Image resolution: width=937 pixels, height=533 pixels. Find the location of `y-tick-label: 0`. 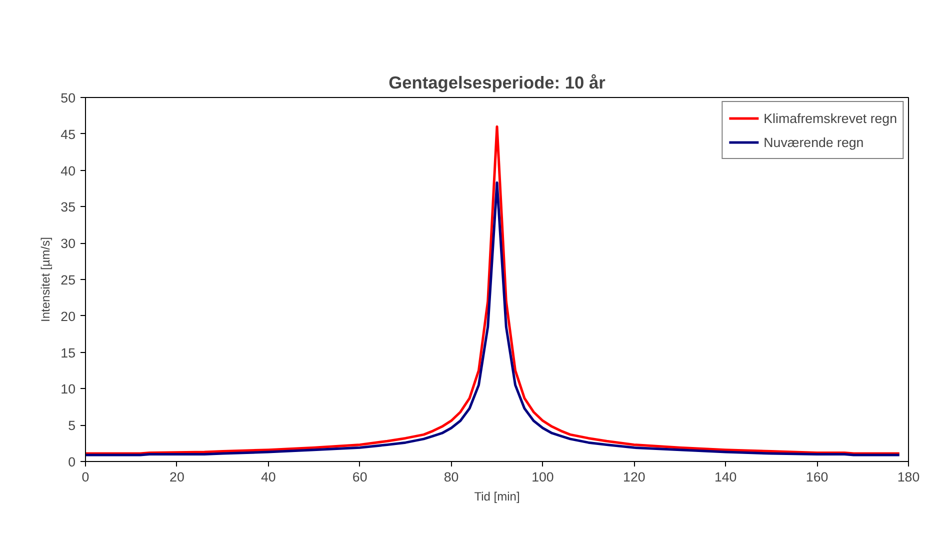

y-tick-label: 0 is located at coordinates (72, 462).